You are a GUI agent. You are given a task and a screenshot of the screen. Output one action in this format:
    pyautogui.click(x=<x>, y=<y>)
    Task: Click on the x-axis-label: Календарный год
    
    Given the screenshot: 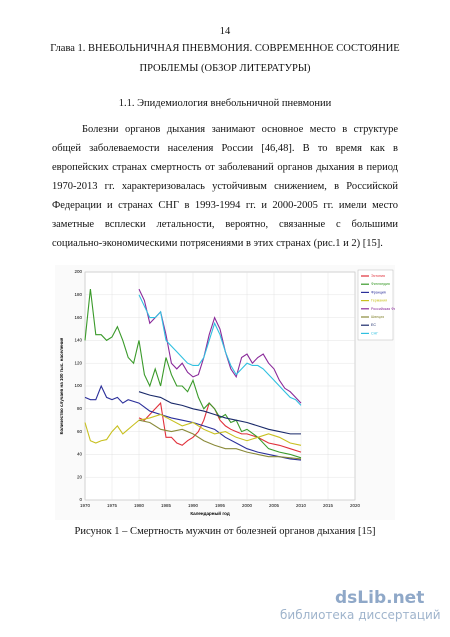 What is the action you would take?
    pyautogui.click(x=210, y=513)
    